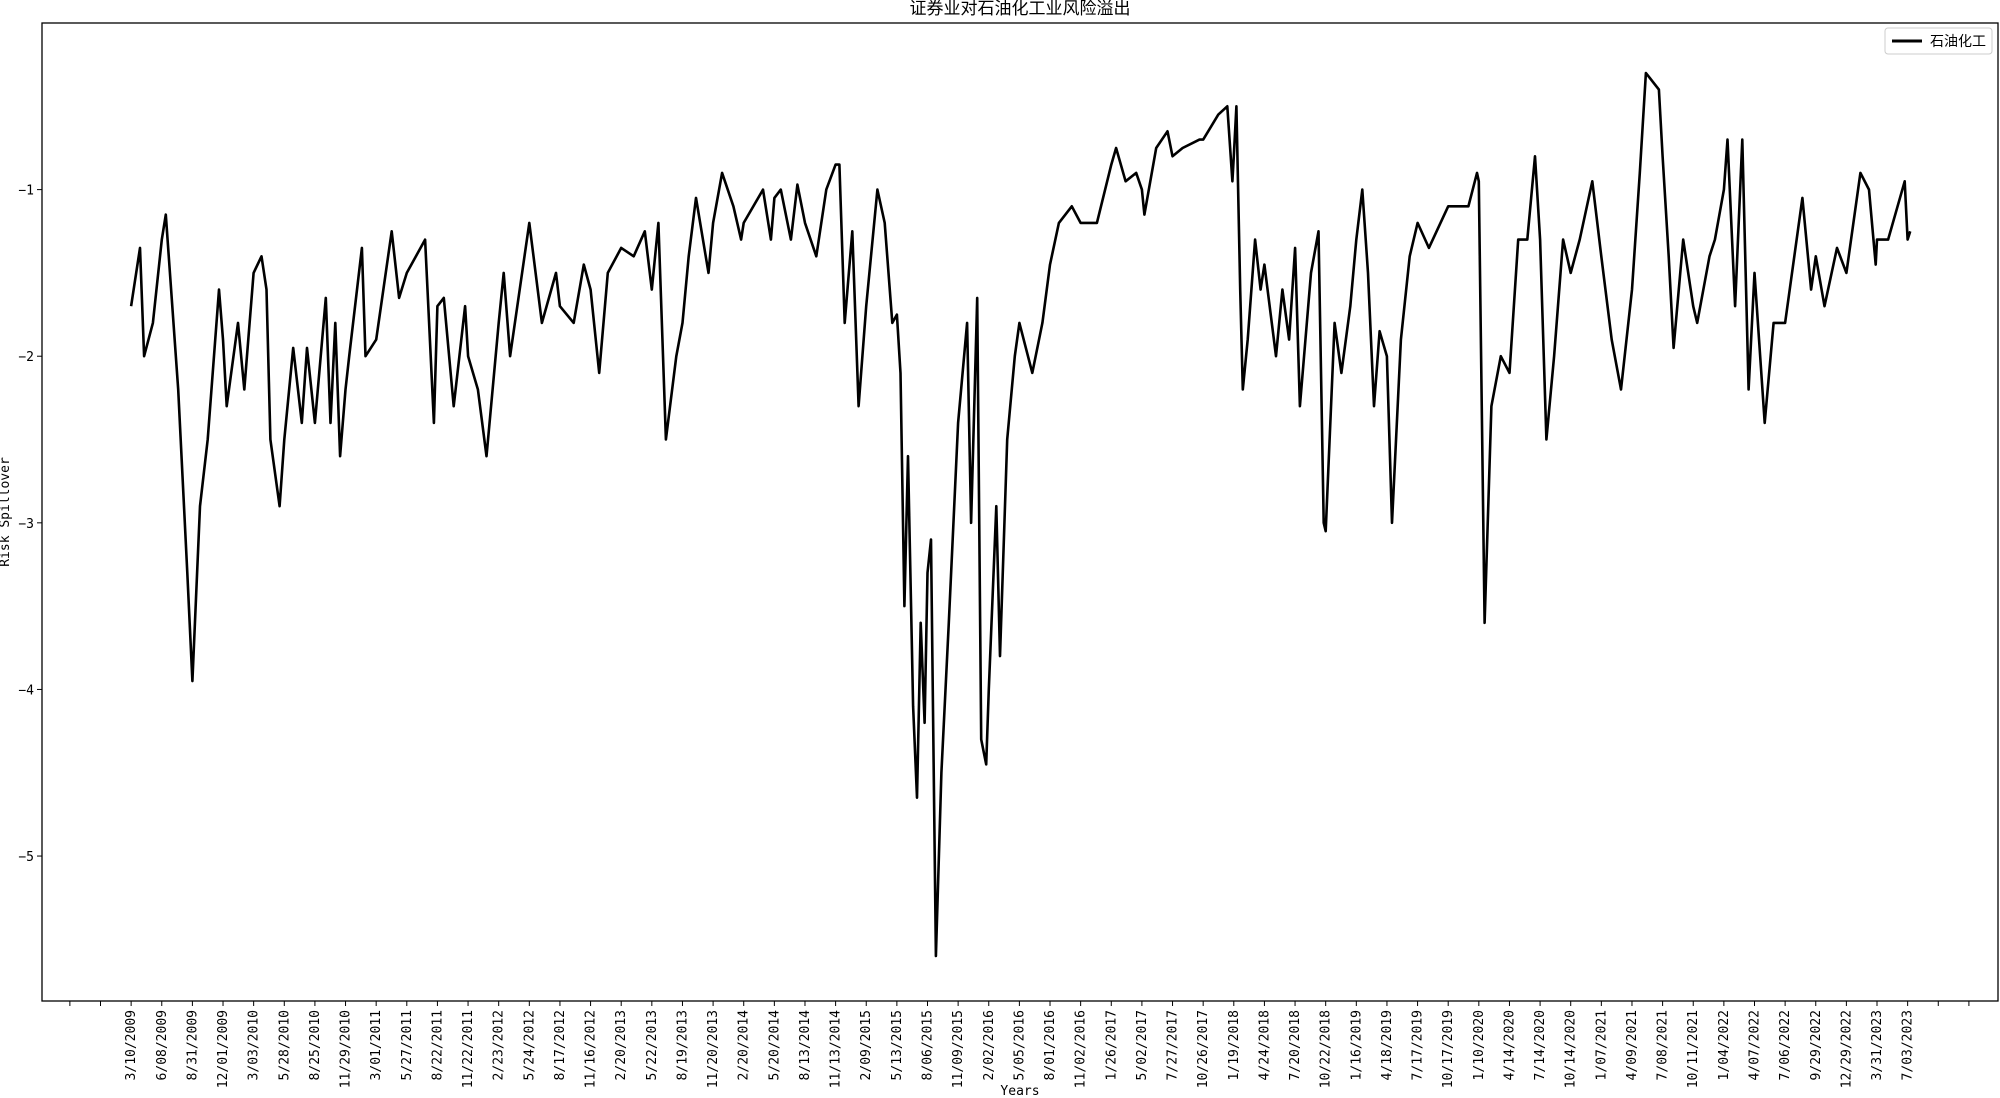 Image resolution: width=2000 pixels, height=1098 pixels. I want to click on x-tick-label: 5/20/2014, so click(774, 1045).